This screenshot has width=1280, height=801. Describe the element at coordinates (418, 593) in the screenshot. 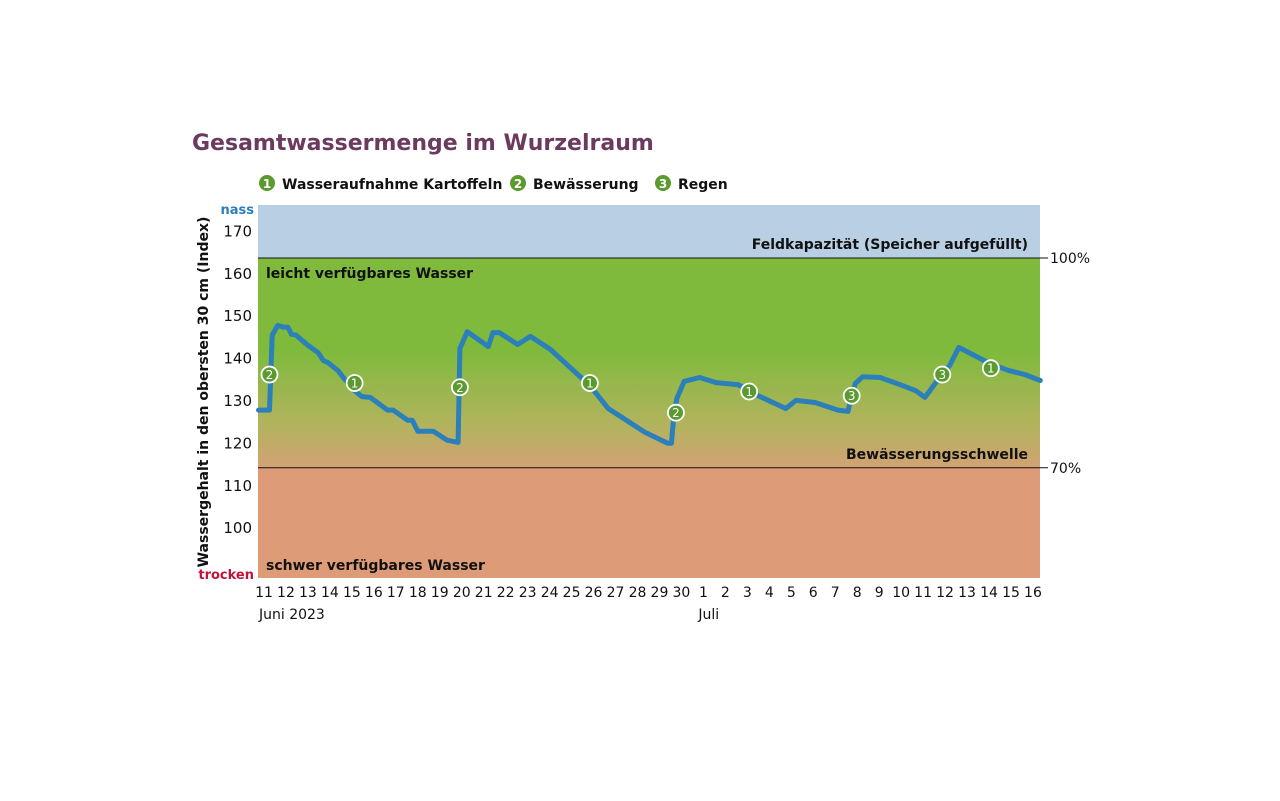

I see `x-tick-label: 18` at that location.